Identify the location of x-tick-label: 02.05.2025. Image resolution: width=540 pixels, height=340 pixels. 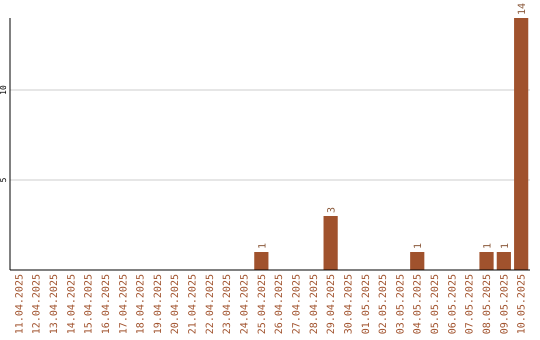
(384, 304).